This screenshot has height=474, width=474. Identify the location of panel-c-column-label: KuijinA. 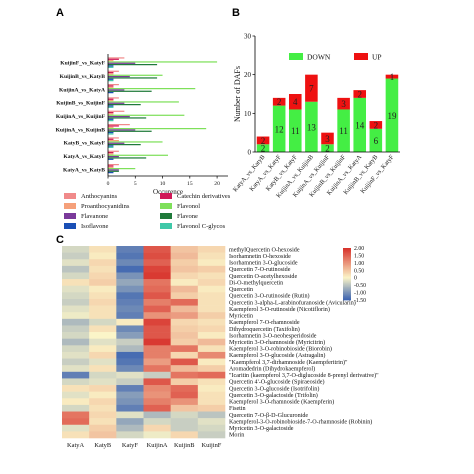
(157, 445).